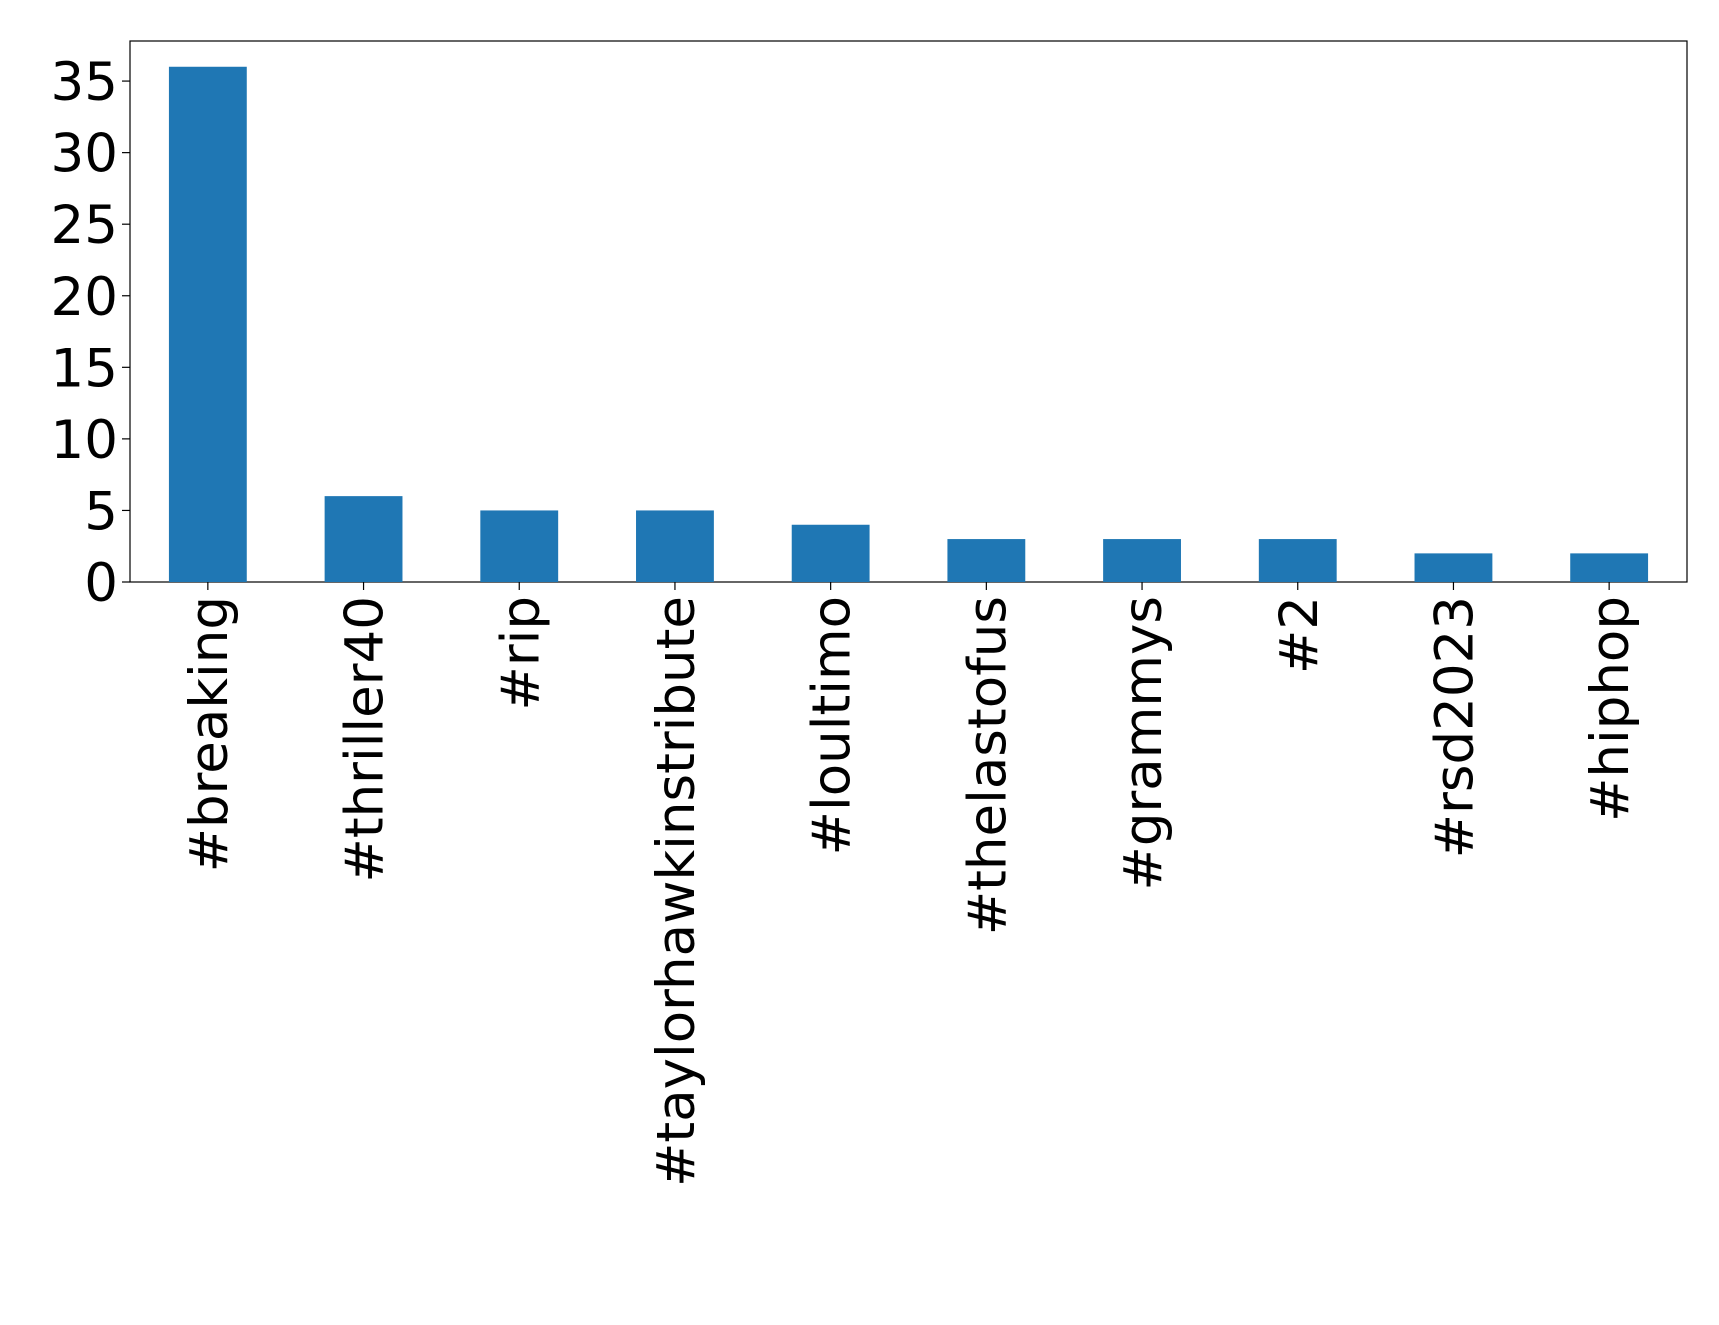 The image size is (1719, 1325). What do you see at coordinates (1299, 635) in the screenshot?
I see `x-tick-label: #2` at bounding box center [1299, 635].